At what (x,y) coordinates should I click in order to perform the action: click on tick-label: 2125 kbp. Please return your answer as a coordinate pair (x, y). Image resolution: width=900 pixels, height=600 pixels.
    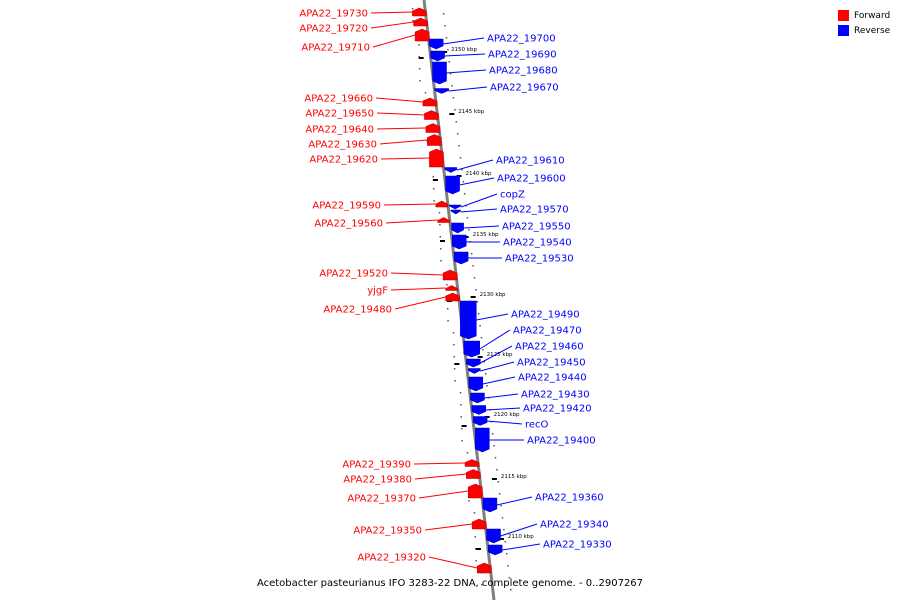
    Looking at the image, I should click on (500, 355).